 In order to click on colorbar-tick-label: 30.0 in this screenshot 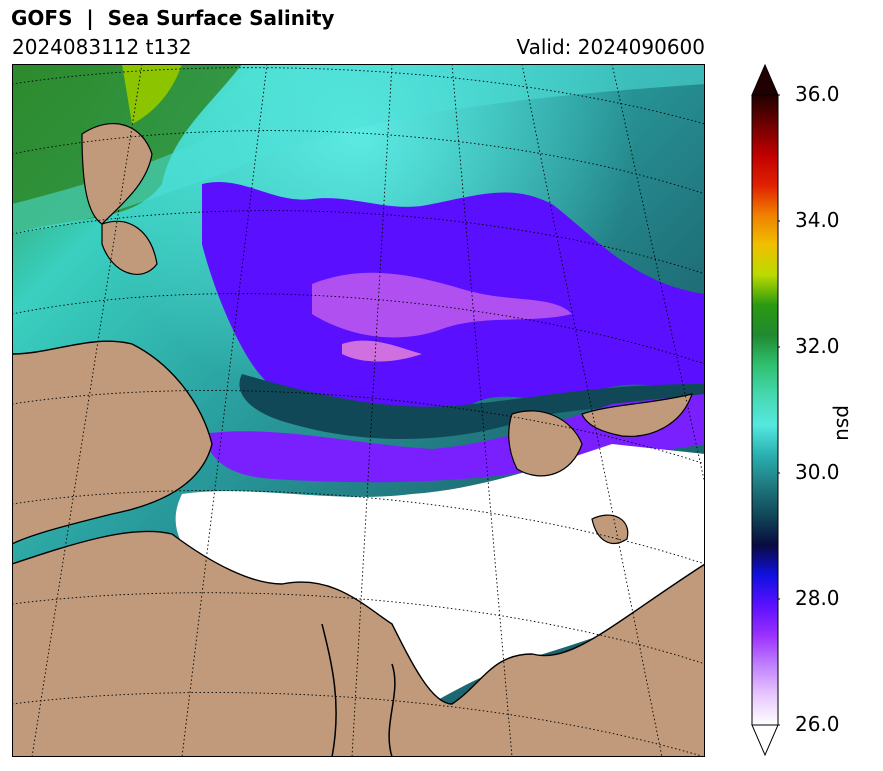, I will do `click(817, 472)`.